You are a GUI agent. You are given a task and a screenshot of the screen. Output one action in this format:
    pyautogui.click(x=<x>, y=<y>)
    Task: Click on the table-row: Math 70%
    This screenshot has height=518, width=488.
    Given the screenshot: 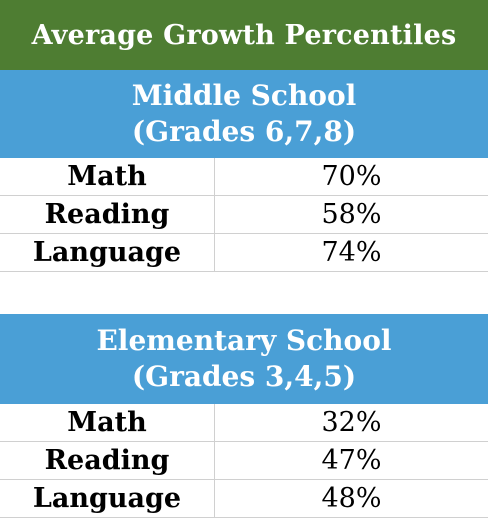 What is the action you would take?
    pyautogui.click(x=244, y=177)
    